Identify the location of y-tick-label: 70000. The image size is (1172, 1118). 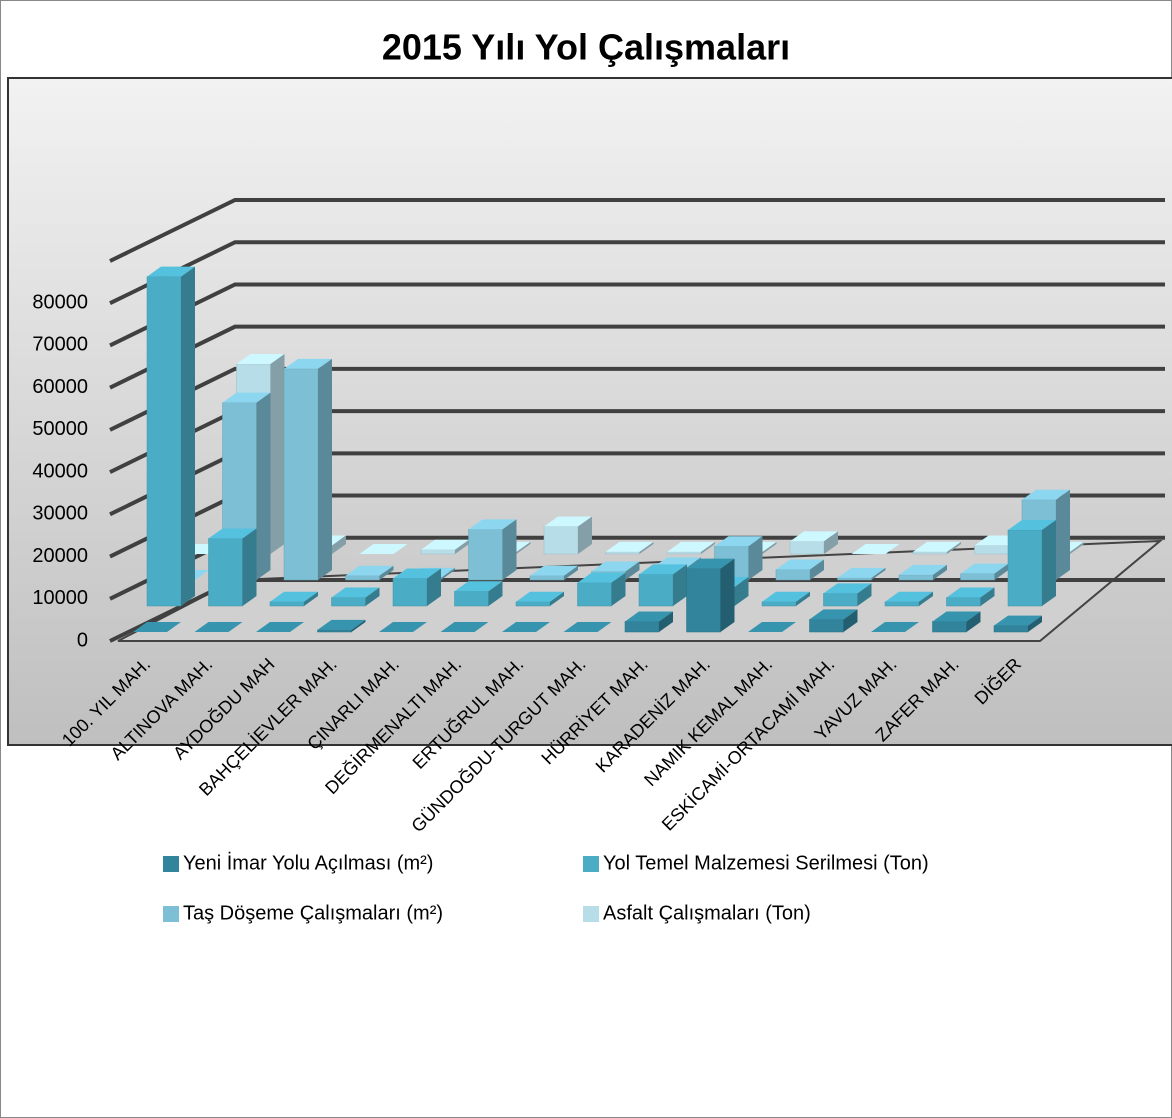
(60, 345).